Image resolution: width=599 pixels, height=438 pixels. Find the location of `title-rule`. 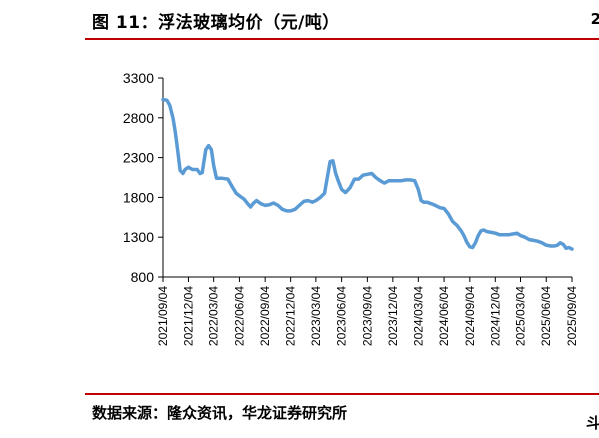

title-rule is located at coordinates (342, 39).